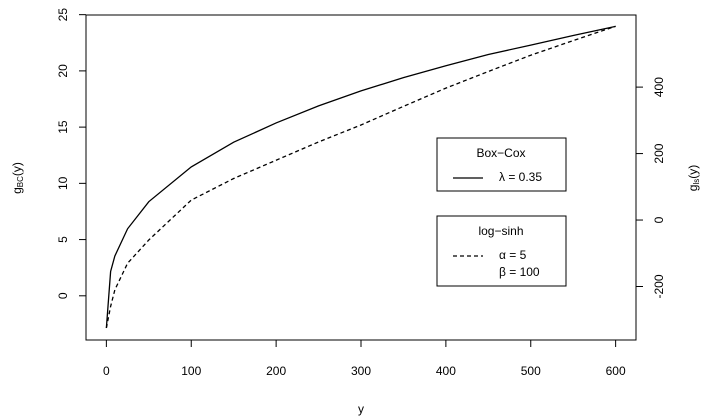 The height and width of the screenshot is (418, 710). What do you see at coordinates (17, 190) in the screenshot?
I see `y-axis-label-main: g` at bounding box center [17, 190].